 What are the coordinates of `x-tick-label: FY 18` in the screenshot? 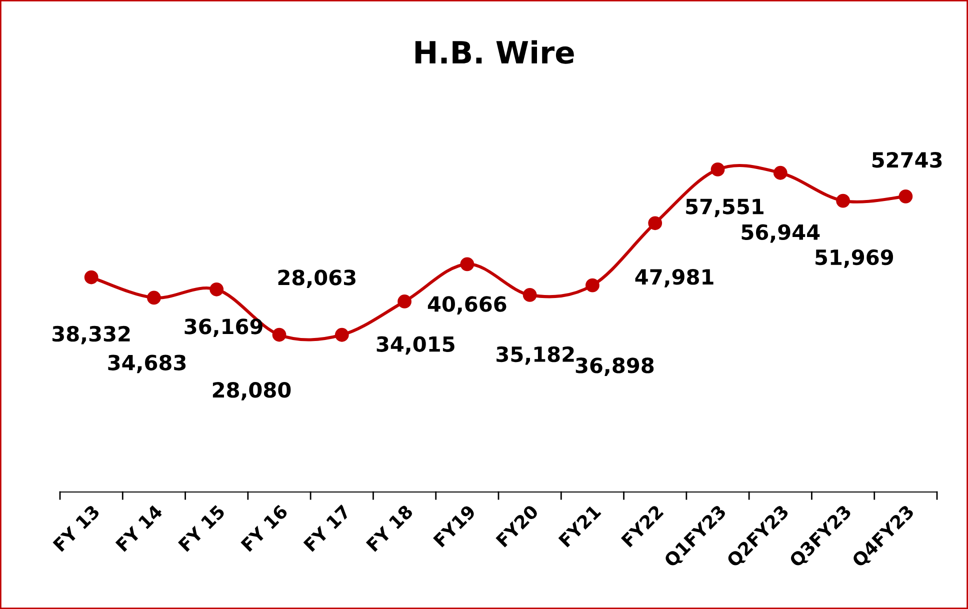 It's located at (390, 528).